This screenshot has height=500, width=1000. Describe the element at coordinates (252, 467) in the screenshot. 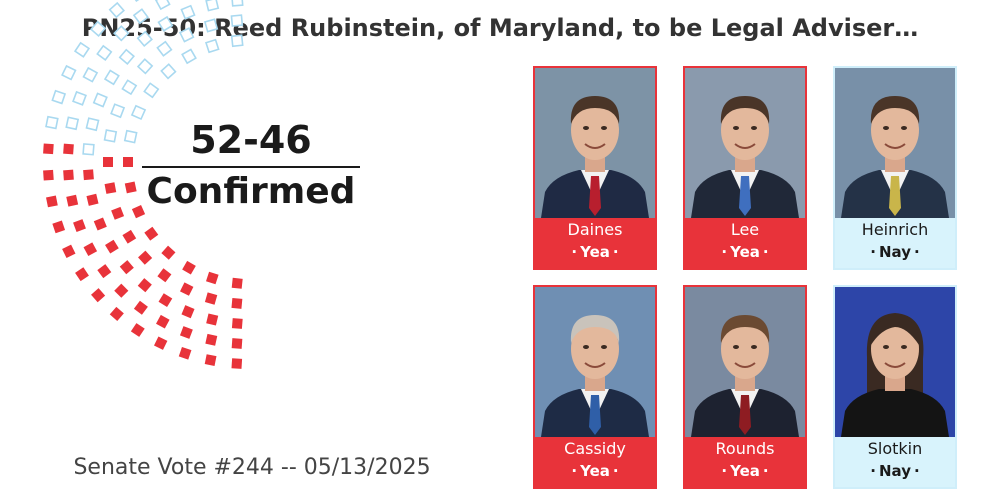

I see `vote-footer: Senate Vote #244 -- 05/13/2025` at that location.